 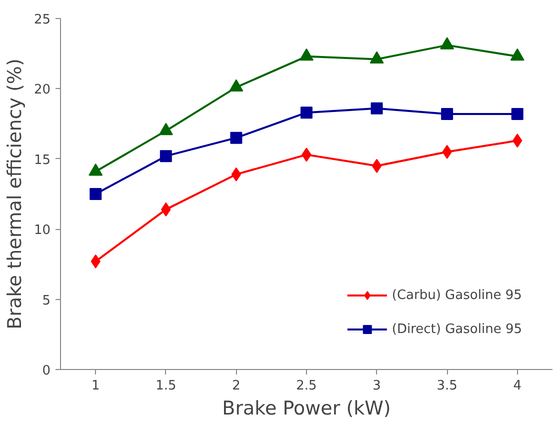 I want to click on y-tick-label: 25, so click(x=42, y=20).